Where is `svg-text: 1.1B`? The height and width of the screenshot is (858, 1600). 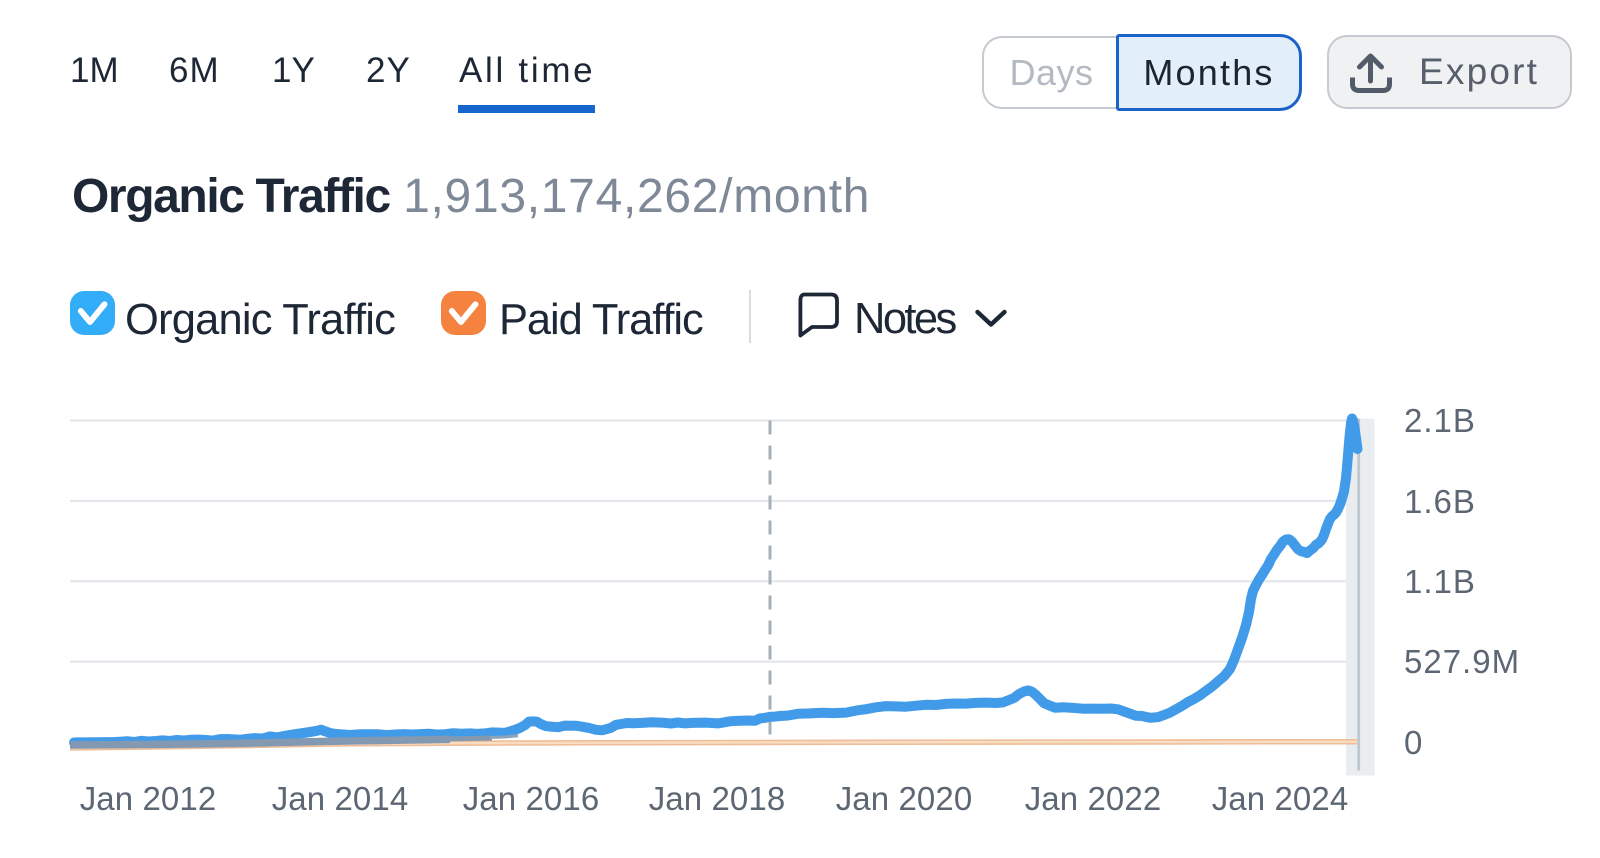 svg-text: 1.1B is located at coordinates (1440, 581).